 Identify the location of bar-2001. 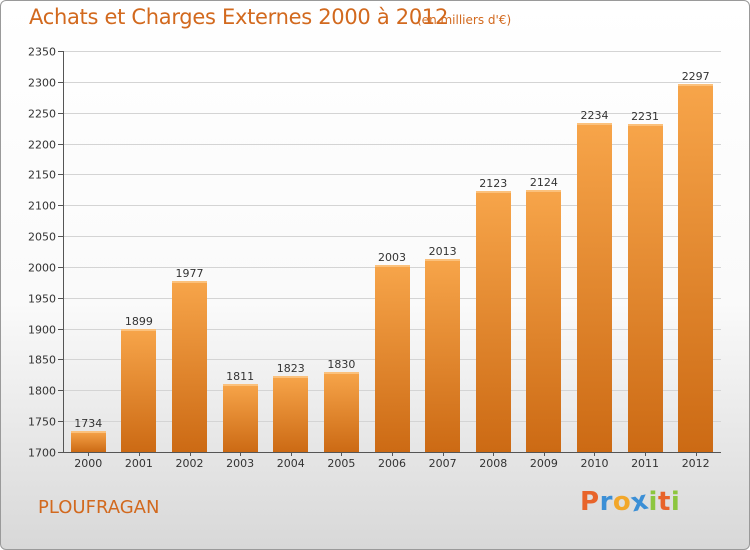
(138, 390).